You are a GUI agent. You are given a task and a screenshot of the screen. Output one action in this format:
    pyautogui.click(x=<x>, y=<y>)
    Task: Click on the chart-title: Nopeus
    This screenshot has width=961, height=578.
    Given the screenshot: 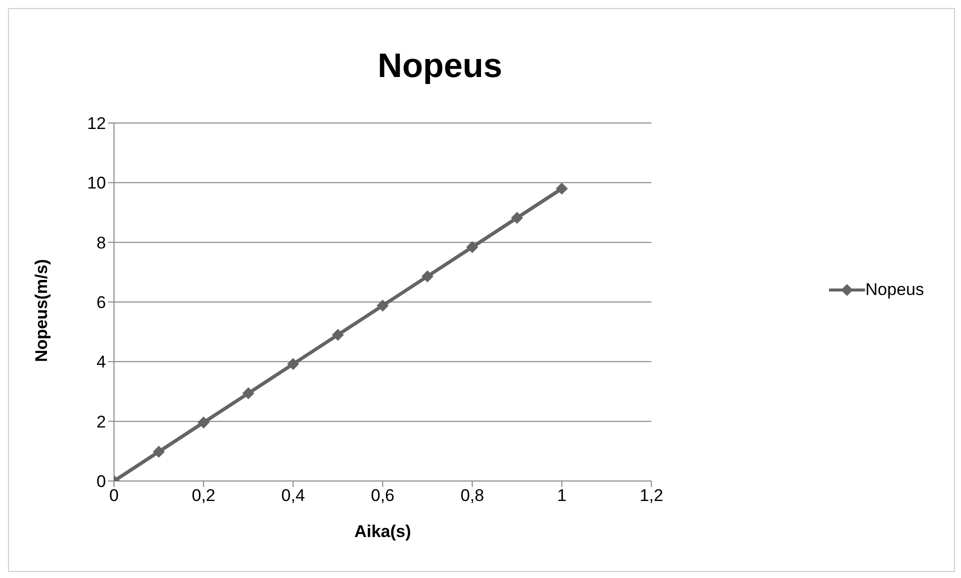 What is the action you would take?
    pyautogui.click(x=440, y=66)
    